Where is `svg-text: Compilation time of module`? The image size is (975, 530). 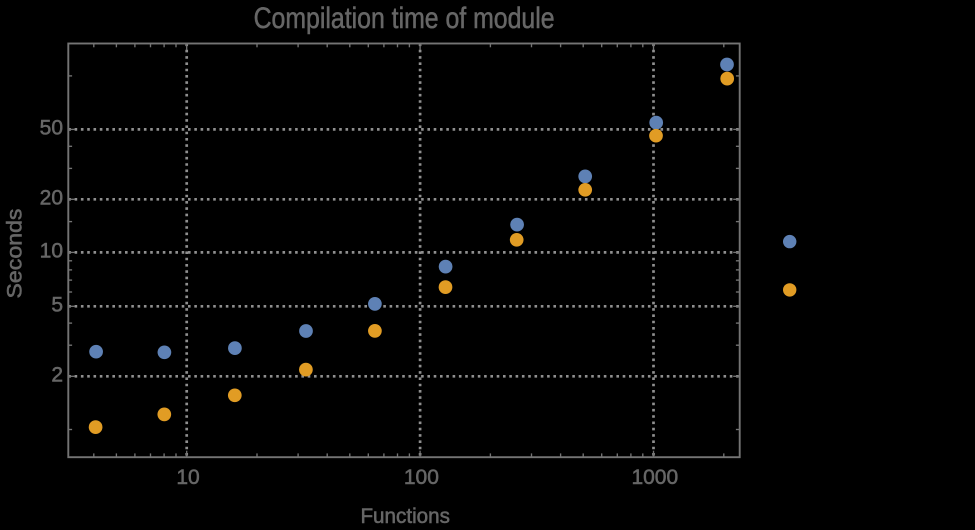
svg-text: Compilation time of module is located at coordinates (404, 18).